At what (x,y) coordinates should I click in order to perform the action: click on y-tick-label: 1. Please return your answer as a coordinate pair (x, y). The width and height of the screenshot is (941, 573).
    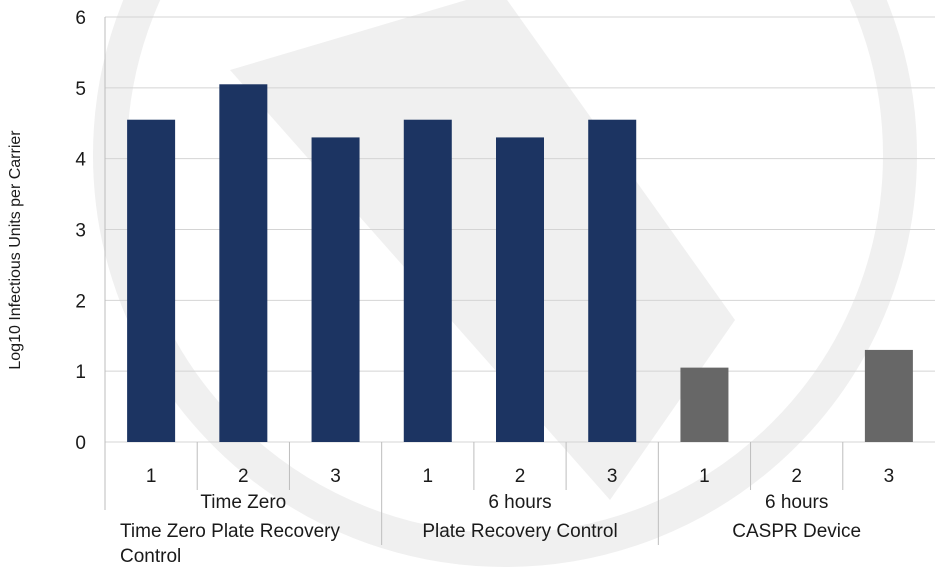
    Looking at the image, I should click on (80, 372).